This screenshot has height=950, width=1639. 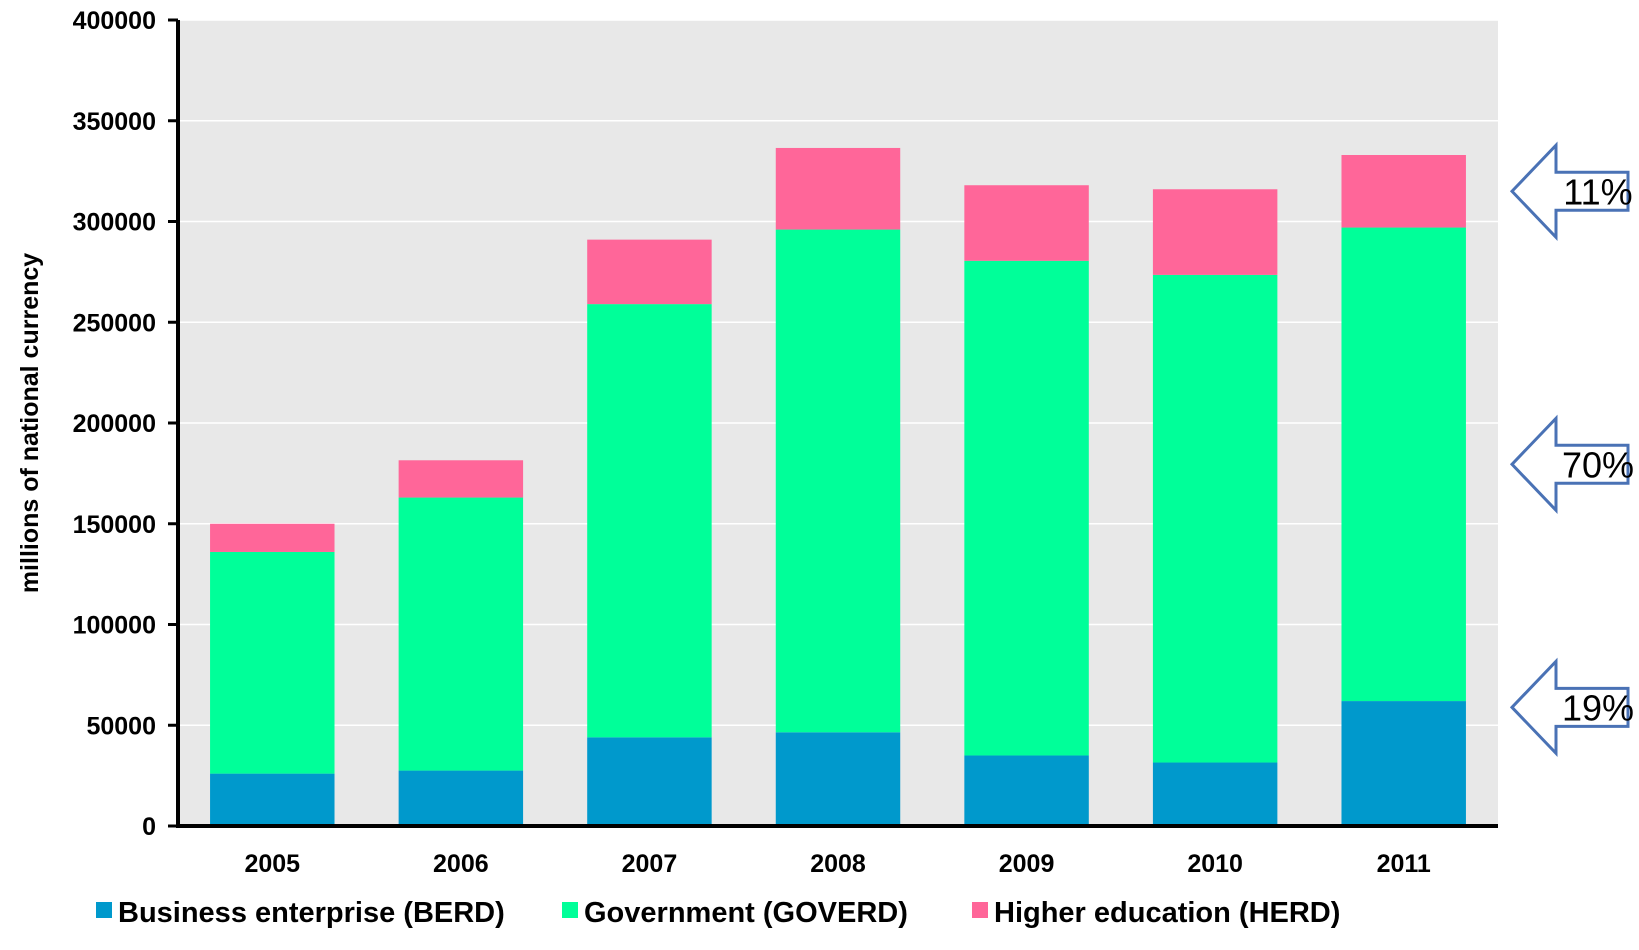 I want to click on x-tick-labels: 2005 2006 2007 2008 2009 2010 2011, so click(x=837, y=864).